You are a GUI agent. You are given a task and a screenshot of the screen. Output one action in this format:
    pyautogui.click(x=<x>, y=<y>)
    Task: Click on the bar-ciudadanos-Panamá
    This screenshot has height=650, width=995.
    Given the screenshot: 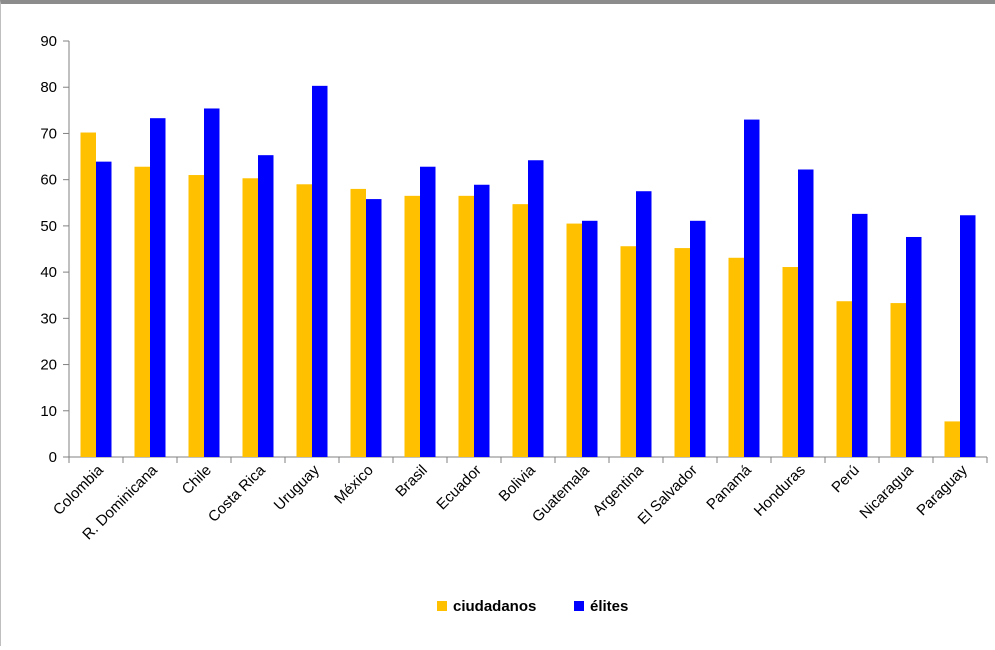 What is the action you would take?
    pyautogui.click(x=736, y=357)
    